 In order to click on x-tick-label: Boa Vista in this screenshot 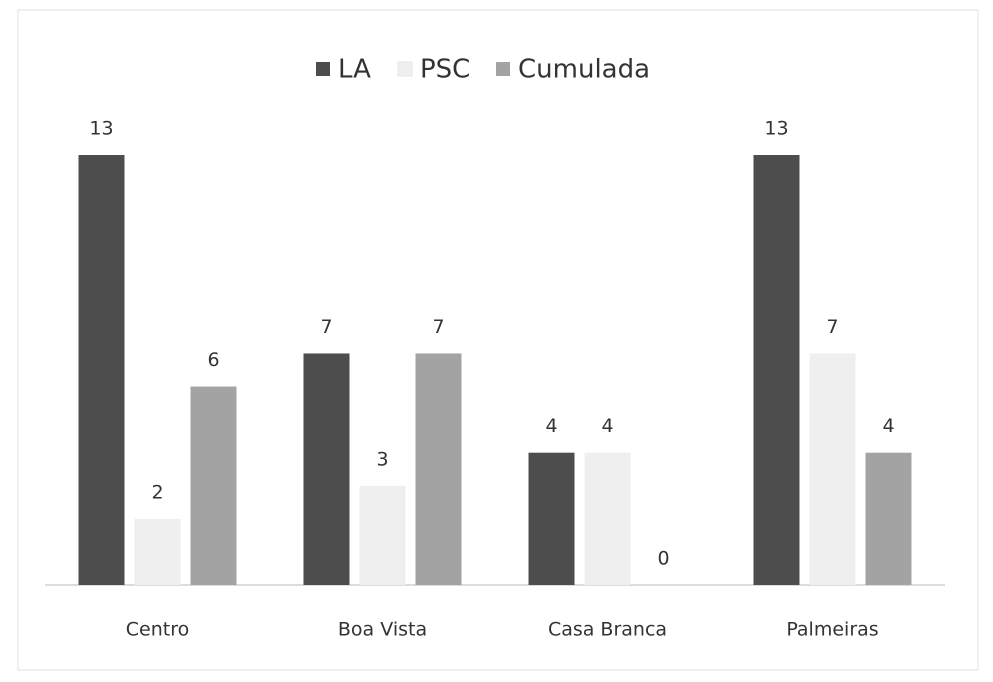, I will do `click(382, 630)`.